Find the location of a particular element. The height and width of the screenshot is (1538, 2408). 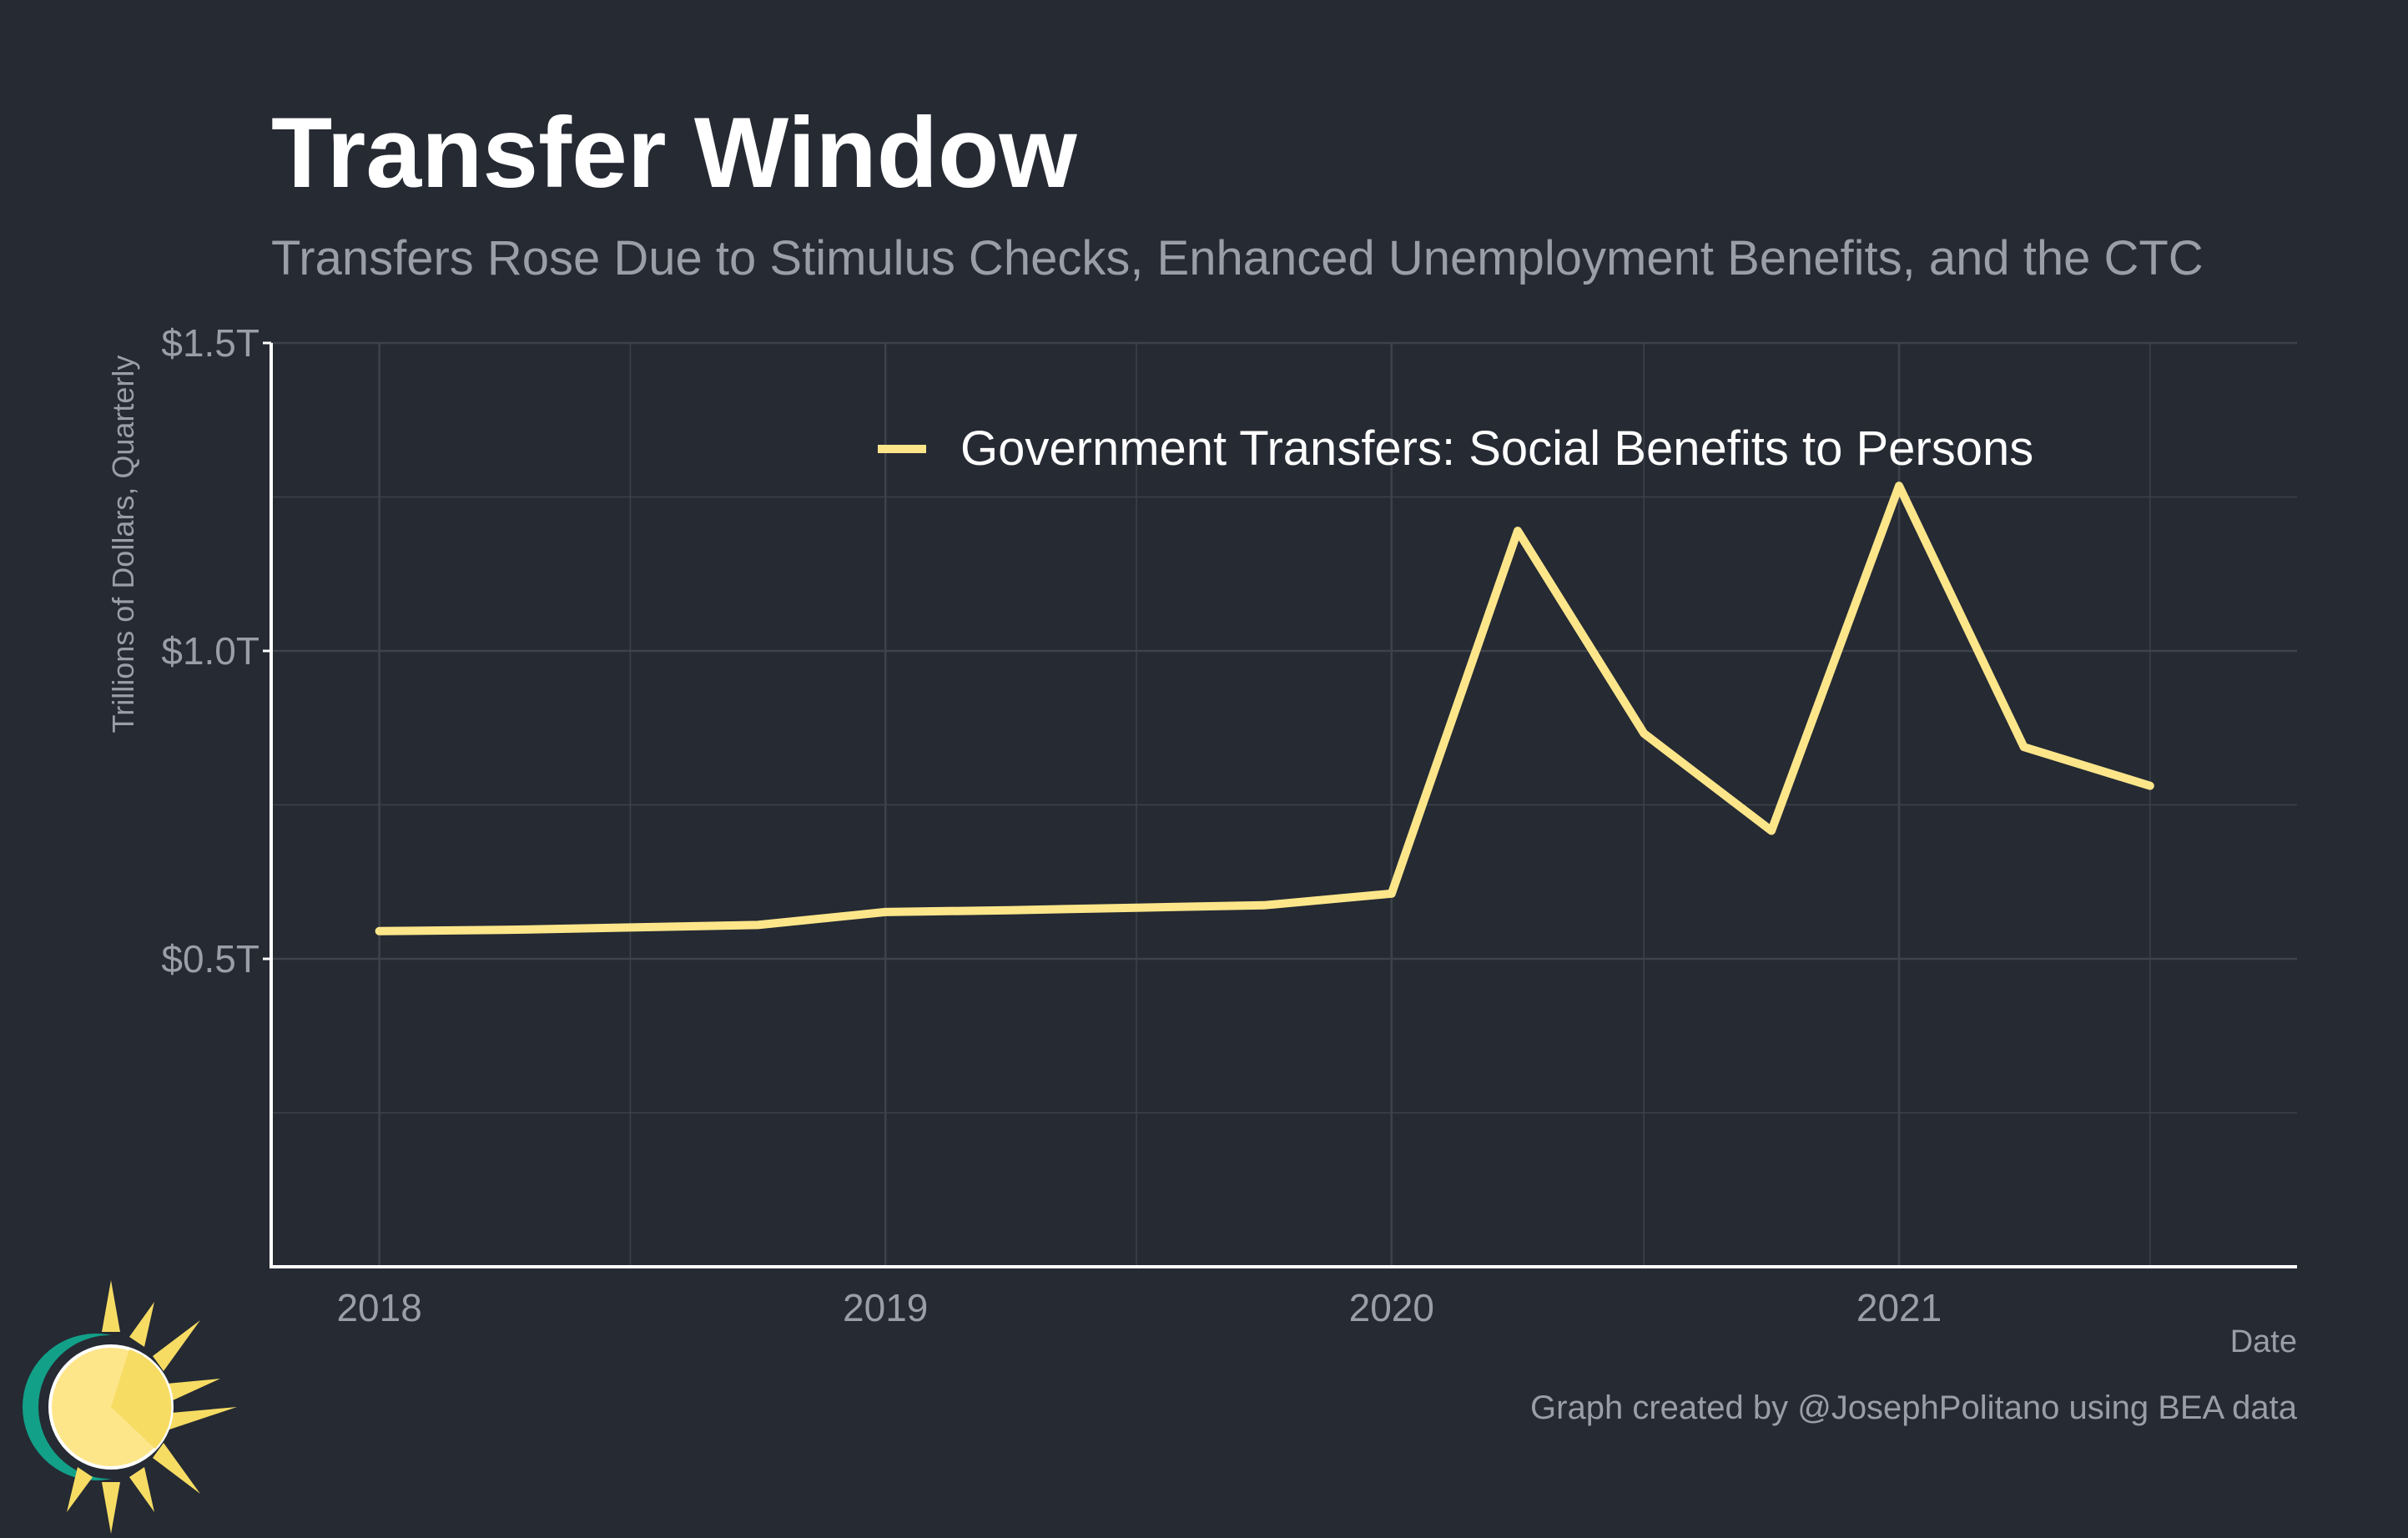

chart-title: Transfer Window is located at coordinates (674, 153).